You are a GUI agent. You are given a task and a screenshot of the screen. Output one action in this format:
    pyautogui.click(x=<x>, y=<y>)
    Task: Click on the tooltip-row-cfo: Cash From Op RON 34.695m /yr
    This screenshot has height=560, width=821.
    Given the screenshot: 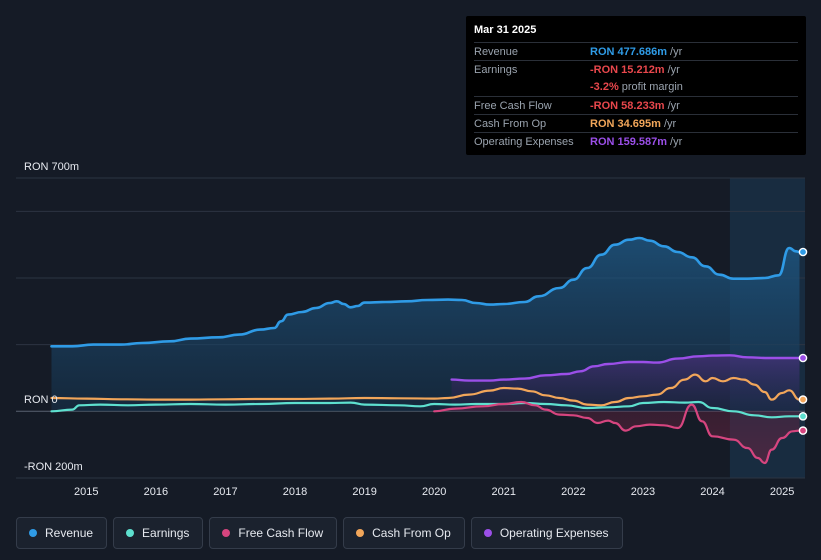 What is the action you would take?
    pyautogui.click(x=636, y=123)
    